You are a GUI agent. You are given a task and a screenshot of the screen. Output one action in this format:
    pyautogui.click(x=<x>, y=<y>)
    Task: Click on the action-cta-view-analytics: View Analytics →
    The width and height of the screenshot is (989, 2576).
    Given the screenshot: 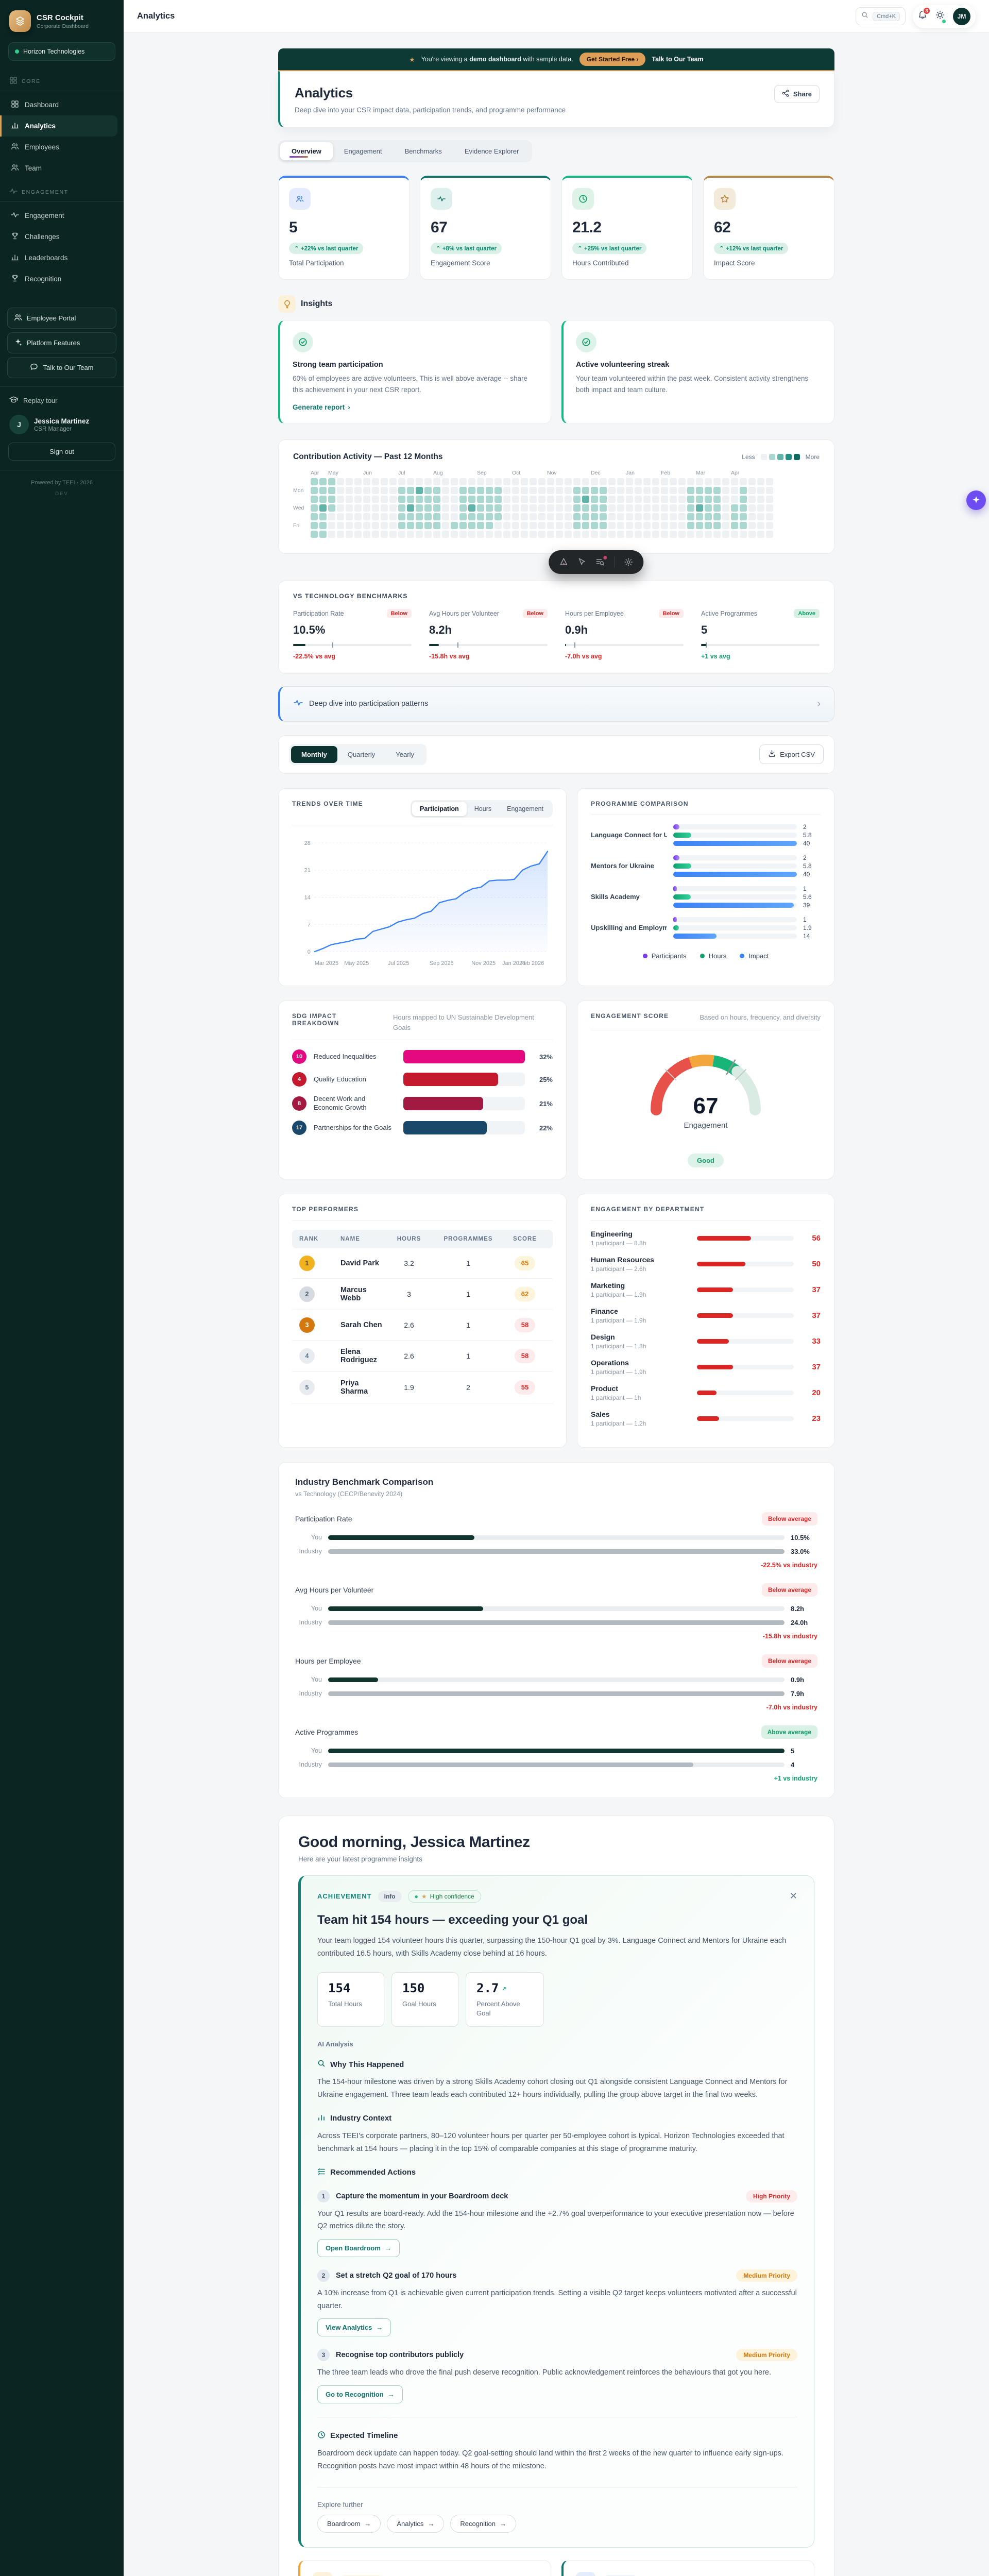 What is the action you would take?
    pyautogui.click(x=354, y=2327)
    